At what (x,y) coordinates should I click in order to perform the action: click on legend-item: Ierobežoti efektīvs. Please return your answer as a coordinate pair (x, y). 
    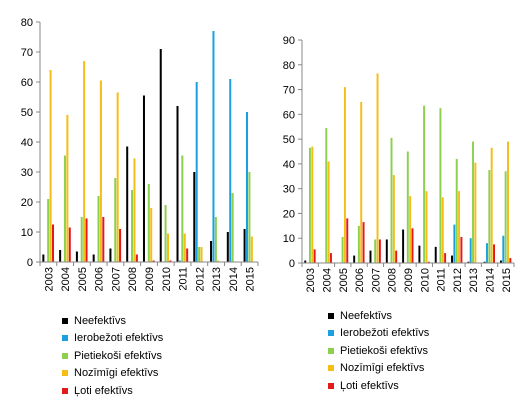
    Looking at the image, I should click on (378, 334).